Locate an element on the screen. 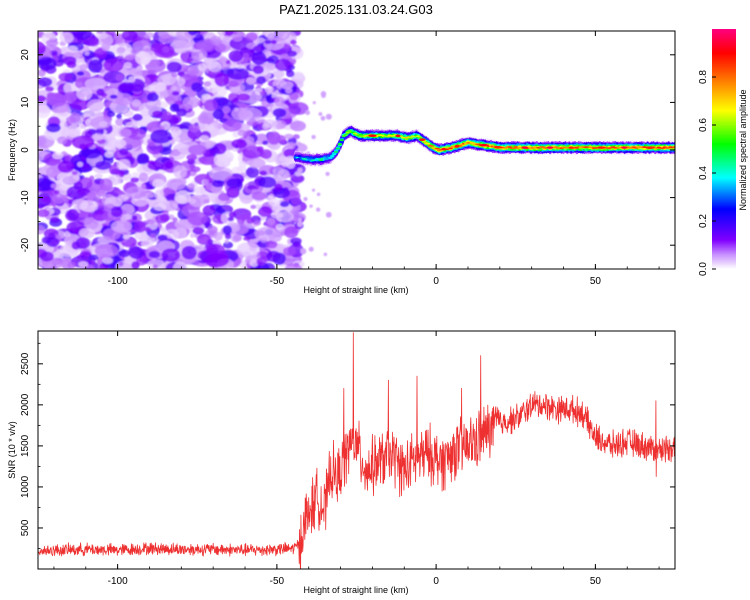 This screenshot has height=600, width=750. spectrogram-x-tick-label: 0 is located at coordinates (436, 281).